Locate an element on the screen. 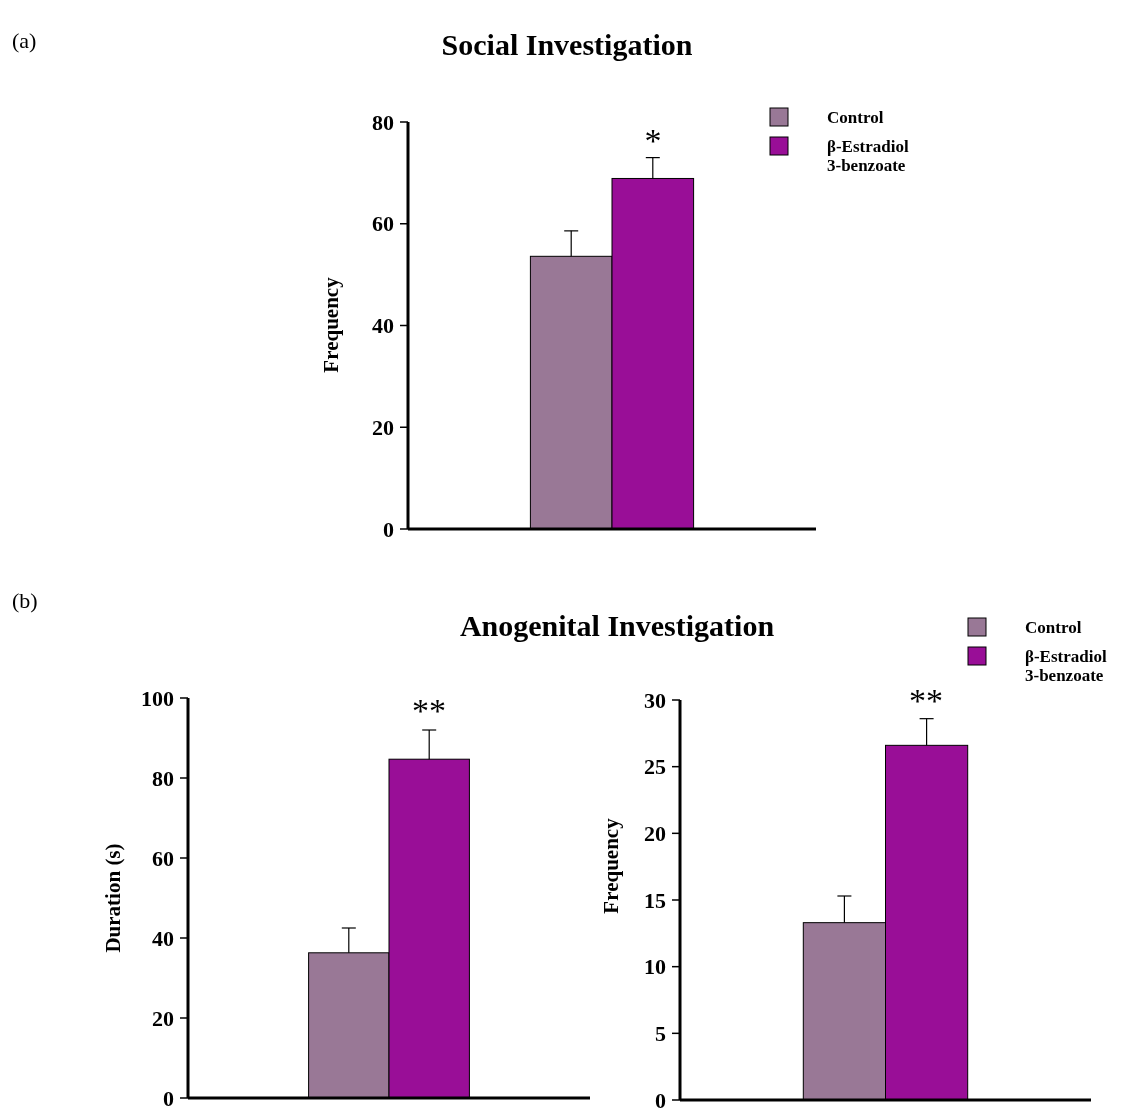 The image size is (1133, 1117). chart-title: Social Investigation is located at coordinates (567, 44).